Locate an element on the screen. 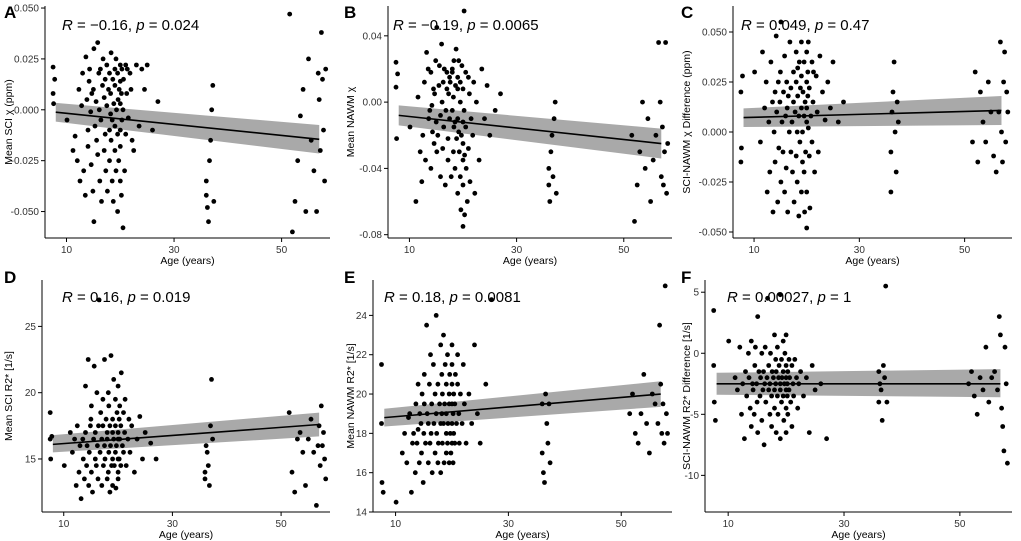  y-tick-label: 14 is located at coordinates (362, 513).